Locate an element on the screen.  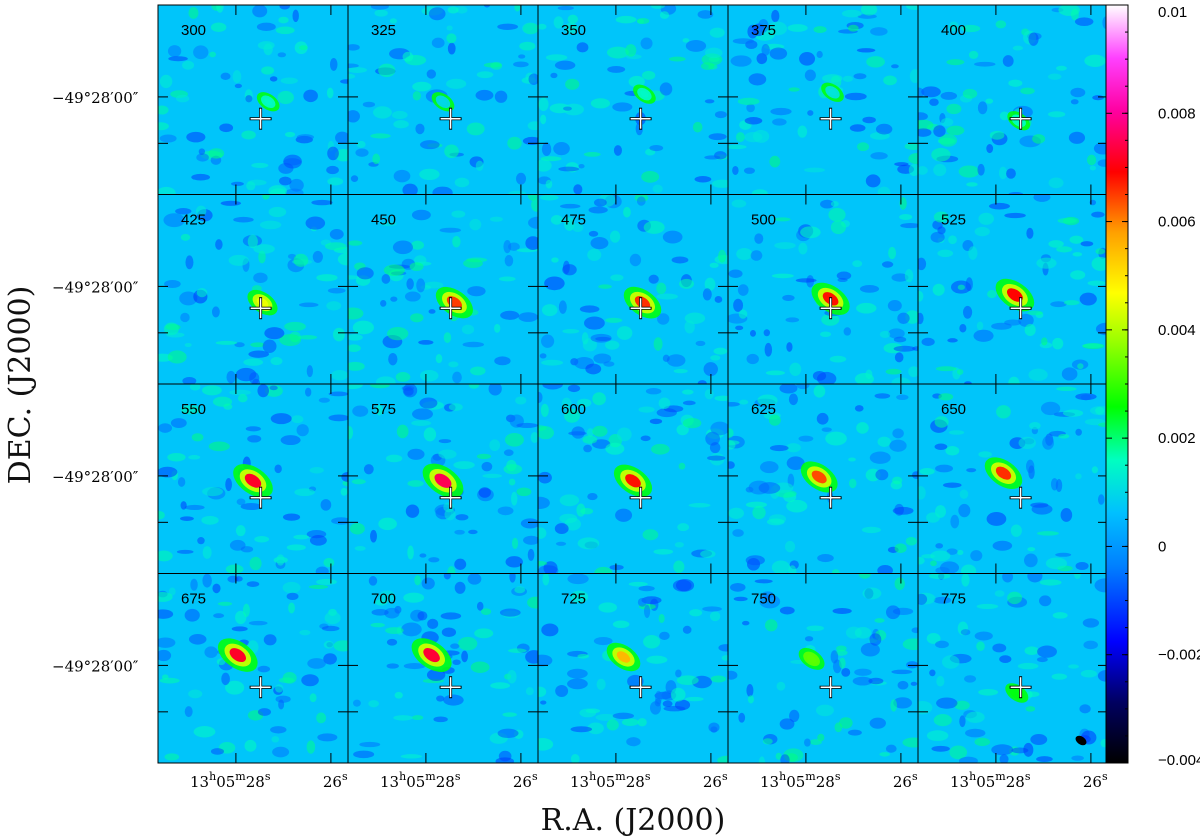
channel-panel: 750 is located at coordinates (823, 668).